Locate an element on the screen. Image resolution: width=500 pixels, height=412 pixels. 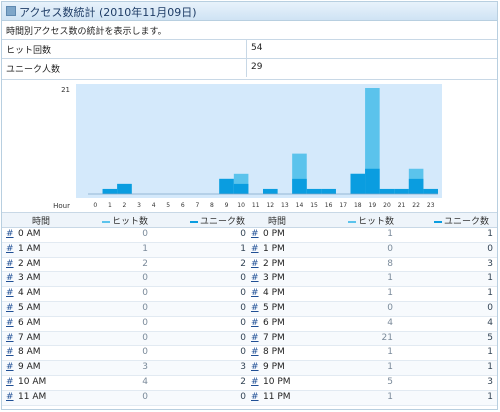
x-tick-label: 15 is located at coordinates (314, 205).